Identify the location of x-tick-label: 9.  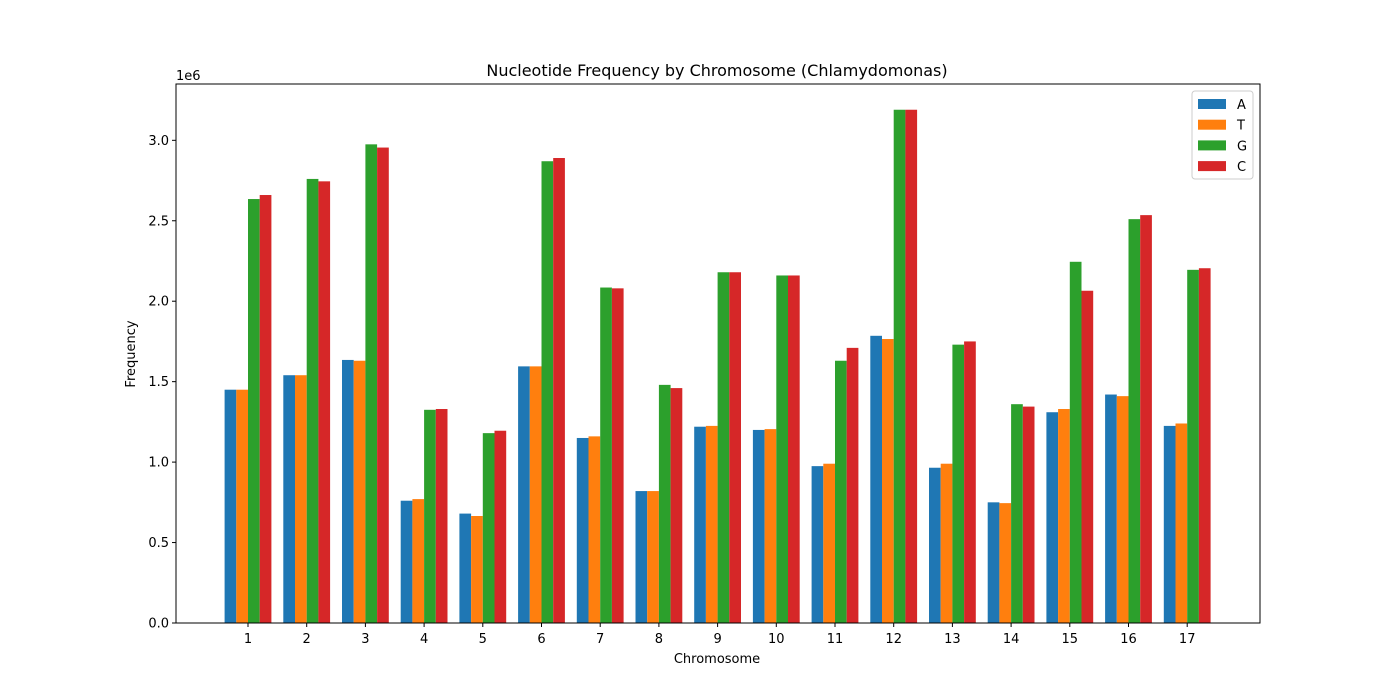
(717, 639).